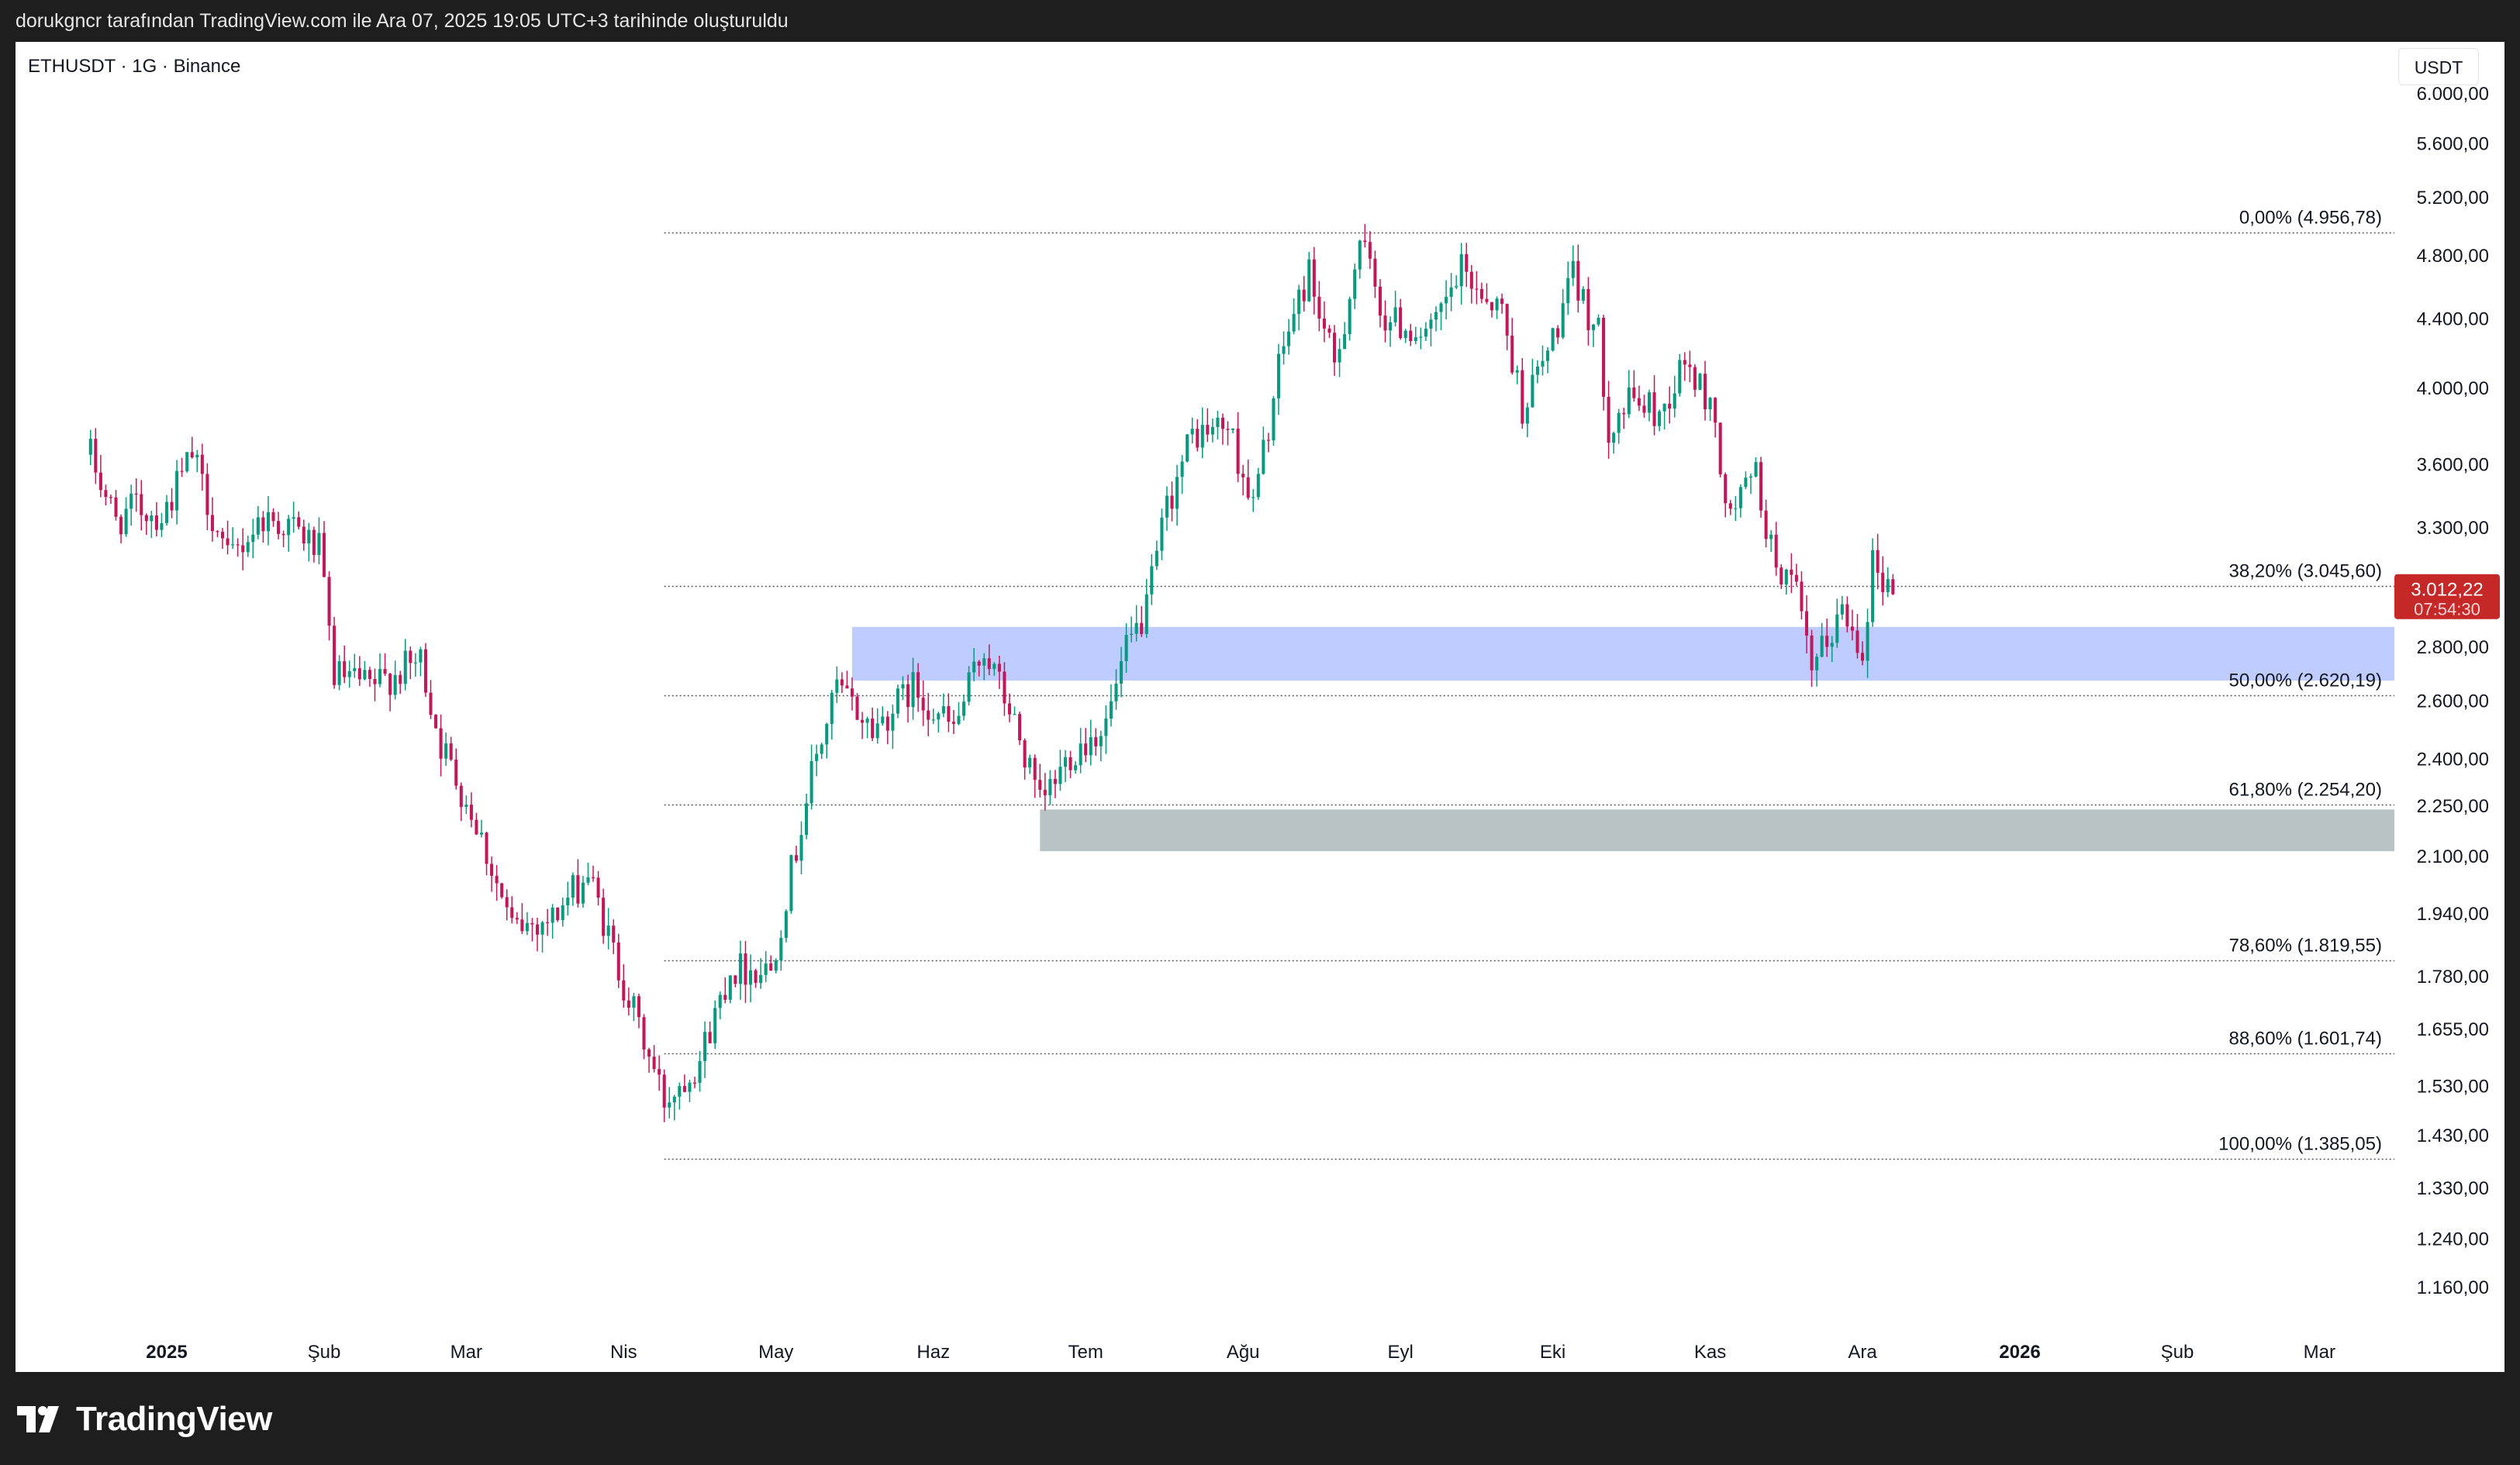 This screenshot has height=1465, width=2520. I want to click on time-tick-label: 2026, so click(2019, 1352).